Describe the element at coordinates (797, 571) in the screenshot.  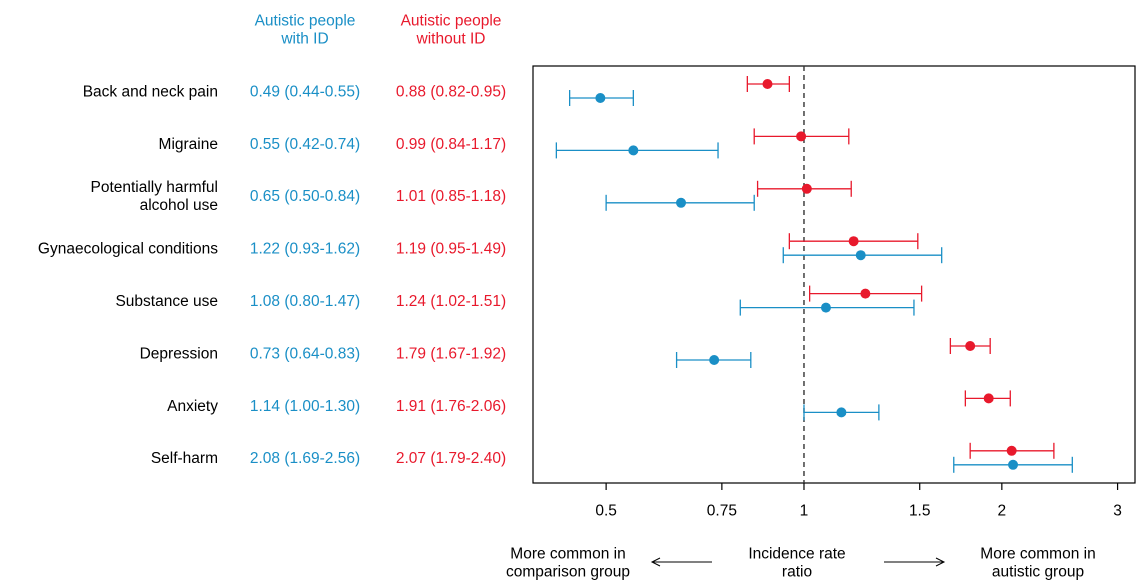
I see `bottom-label-center-line: ratio` at that location.